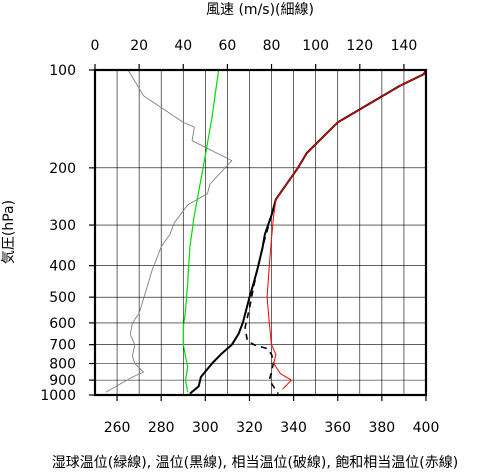  I want to click on bottom-tick-label: 300, so click(205, 428).